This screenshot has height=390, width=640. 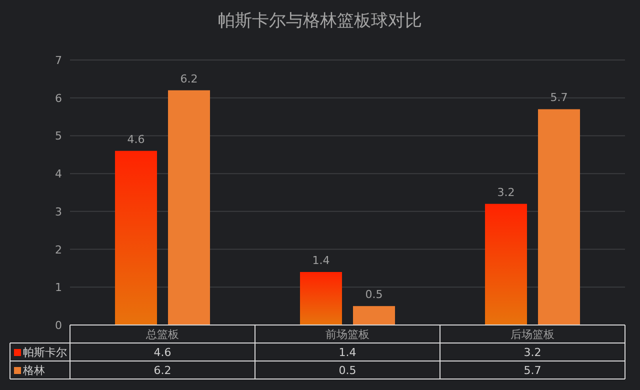 I want to click on text: 4.6, so click(x=163, y=352).